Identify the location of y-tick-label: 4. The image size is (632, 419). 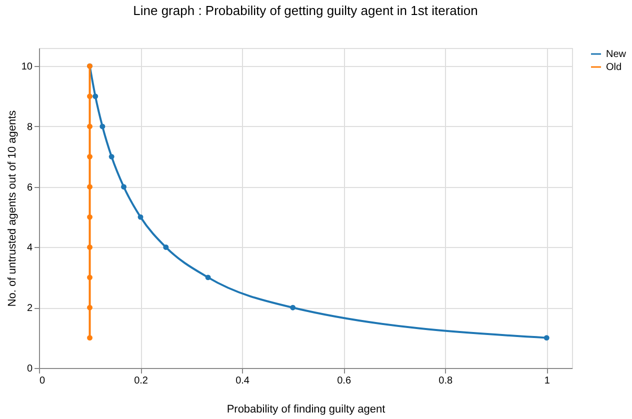
(29, 248).